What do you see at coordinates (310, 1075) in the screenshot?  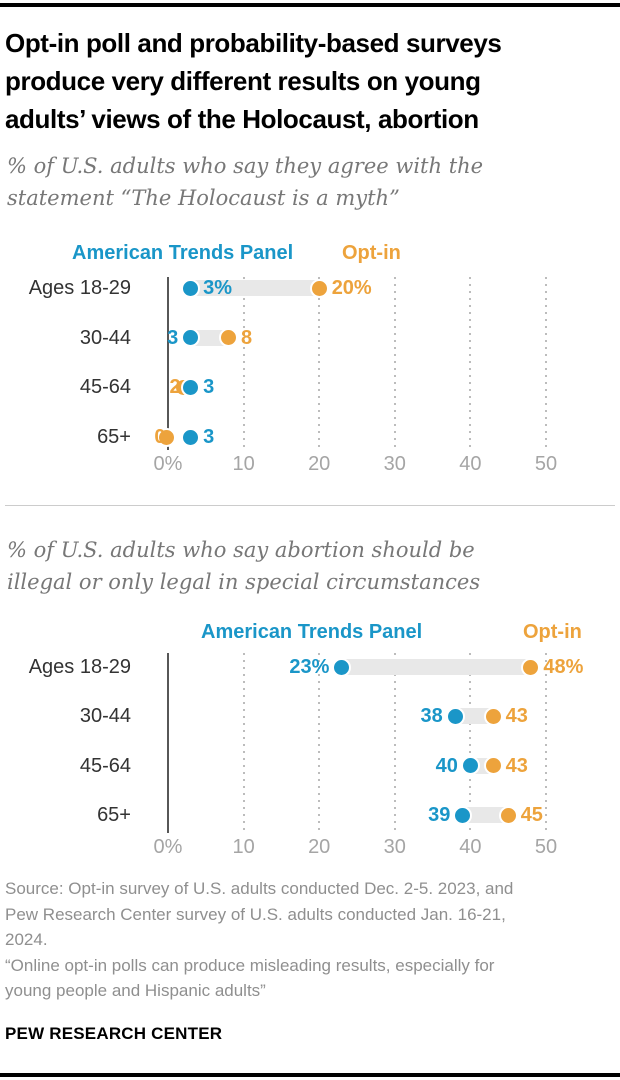 I see `bottom-rule` at bounding box center [310, 1075].